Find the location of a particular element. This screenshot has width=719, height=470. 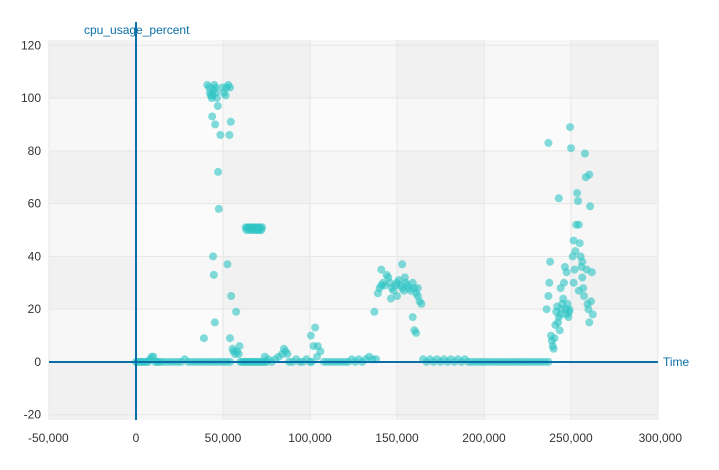

x-tick-label: 50,000 is located at coordinates (223, 438).